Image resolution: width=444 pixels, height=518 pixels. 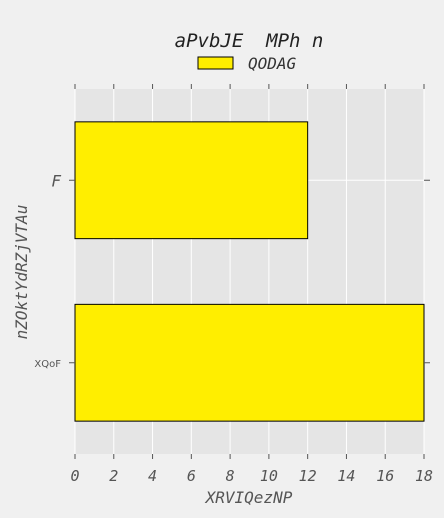 What do you see at coordinates (74, 476) in the screenshot?
I see `x-tick-label: 0` at bounding box center [74, 476].